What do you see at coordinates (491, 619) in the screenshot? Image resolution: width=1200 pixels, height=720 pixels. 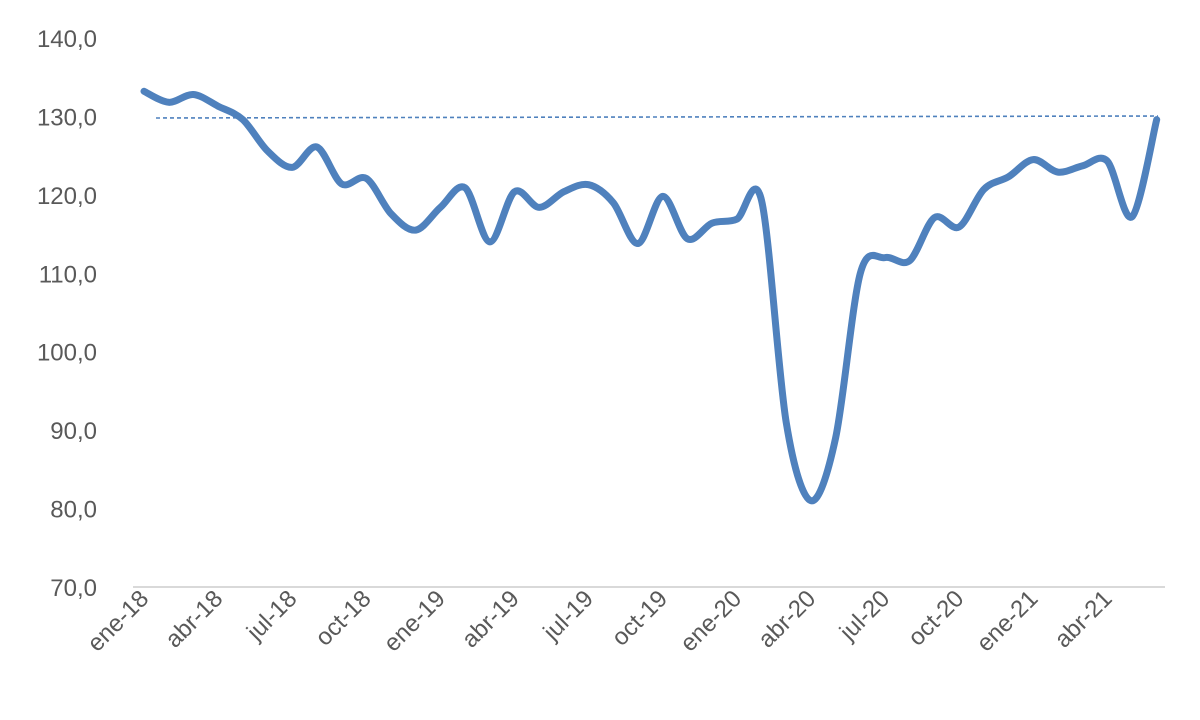 I see `x-tick-label: abr-19` at bounding box center [491, 619].